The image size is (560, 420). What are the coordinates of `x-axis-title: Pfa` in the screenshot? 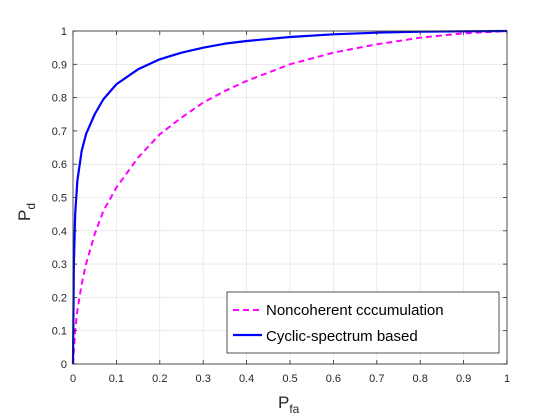 It's located at (289, 404).